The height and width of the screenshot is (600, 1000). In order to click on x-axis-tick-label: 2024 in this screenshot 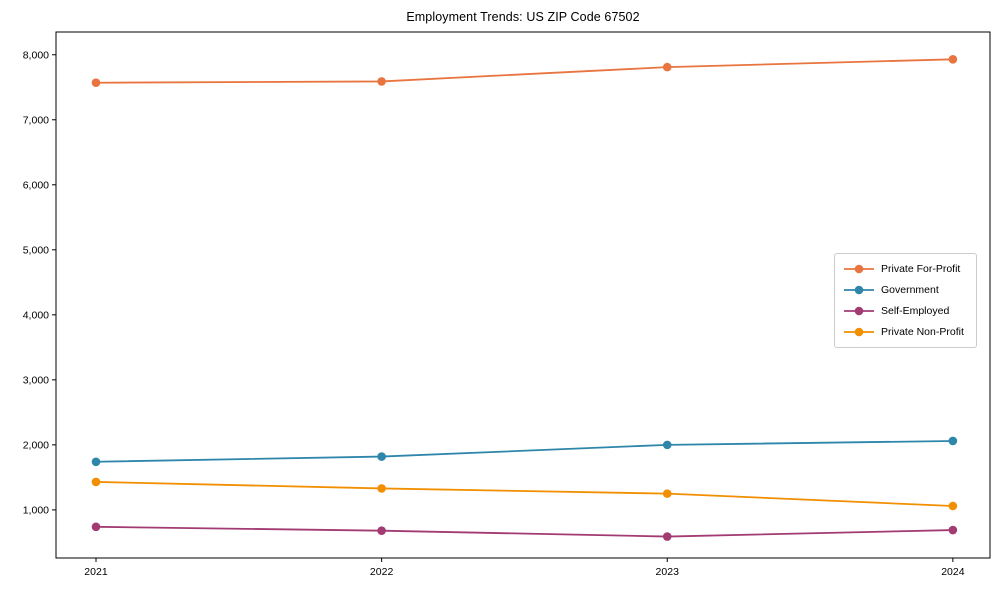, I will do `click(953, 572)`.